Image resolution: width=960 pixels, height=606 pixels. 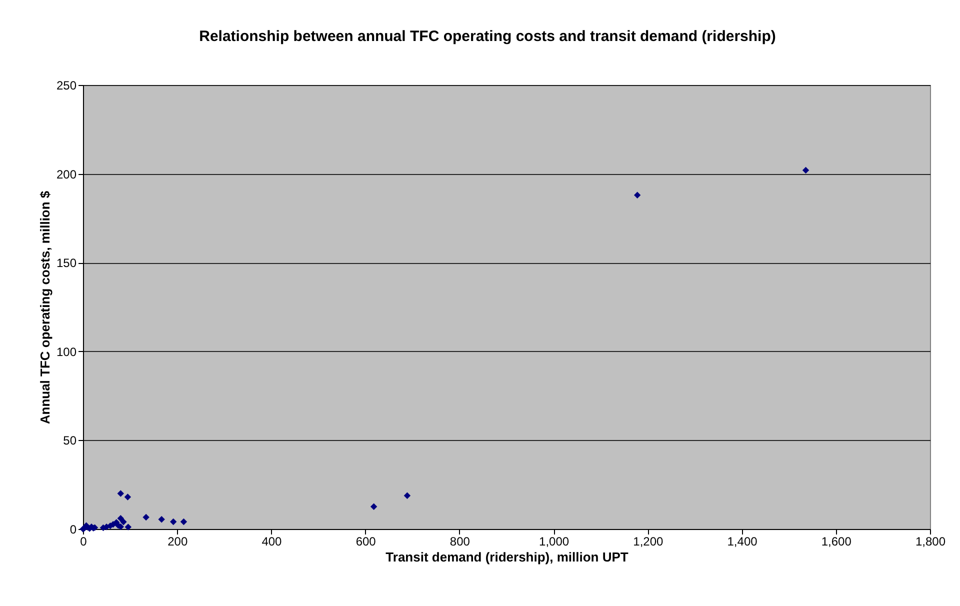 What do you see at coordinates (930, 541) in the screenshot?
I see `x-tick-label: 1,800` at bounding box center [930, 541].